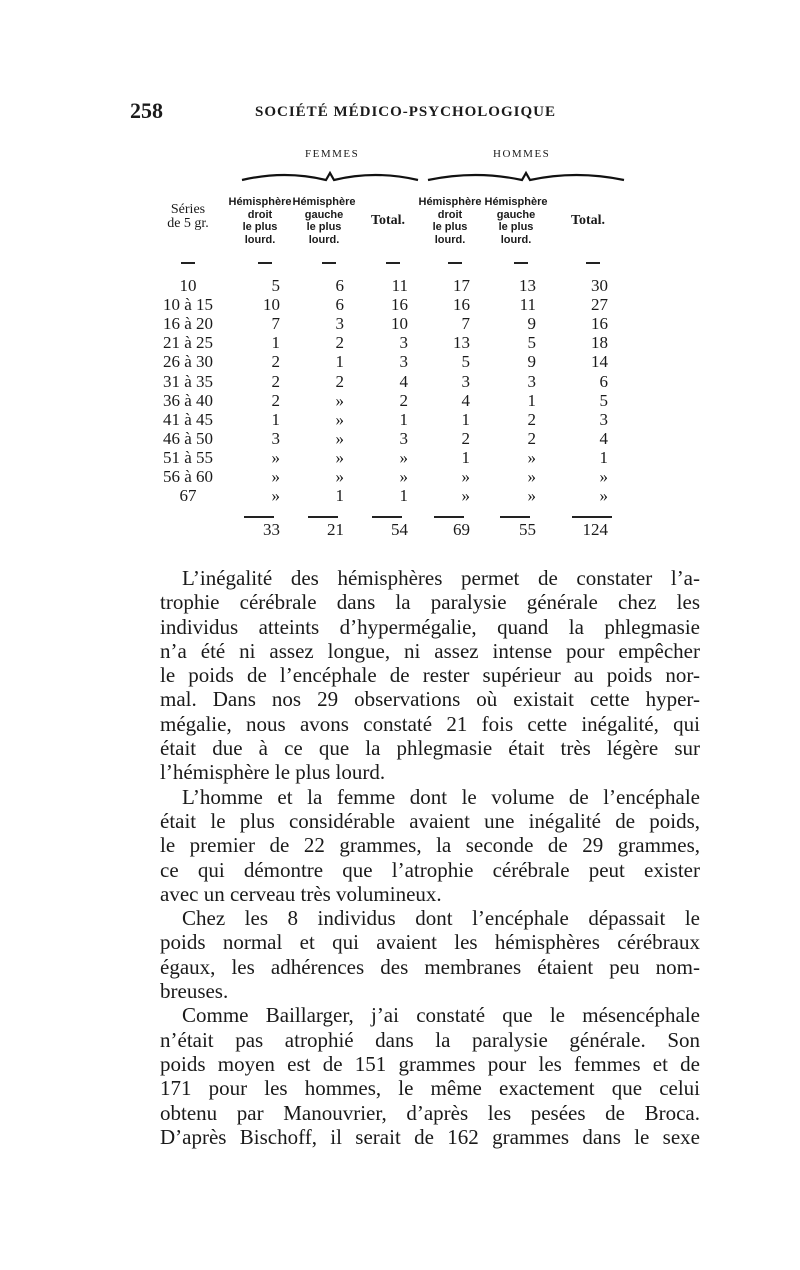 This screenshot has width=800, height=1270. What do you see at coordinates (188, 496) in the screenshot?
I see `series-cell: 67` at bounding box center [188, 496].